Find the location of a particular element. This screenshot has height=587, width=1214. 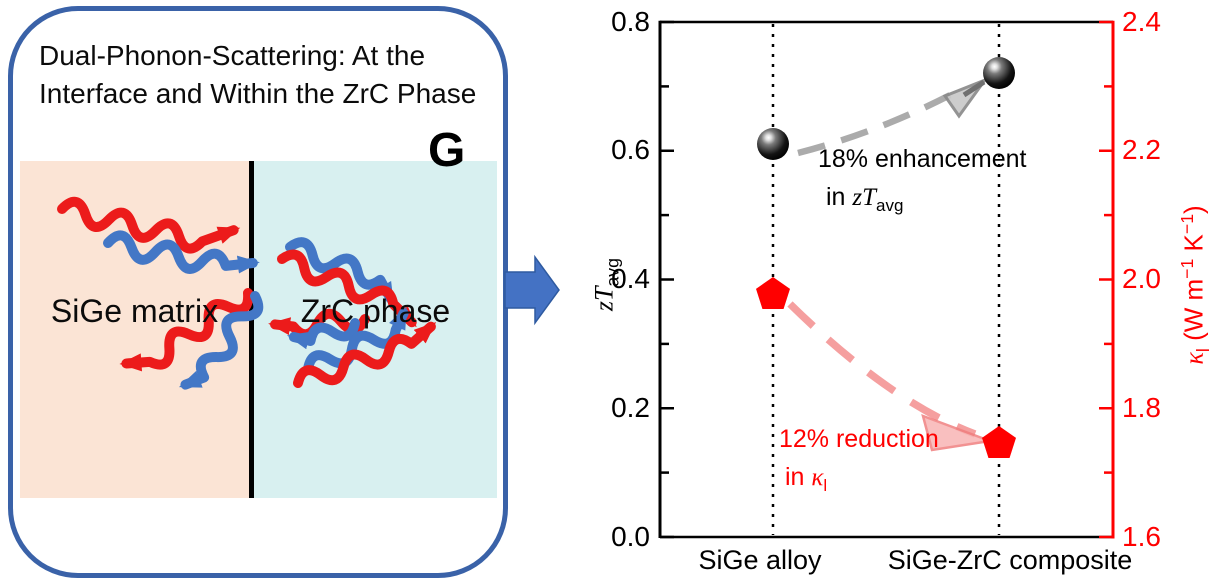

zrc-phase-label: ZrC phase is located at coordinates (375, 311).